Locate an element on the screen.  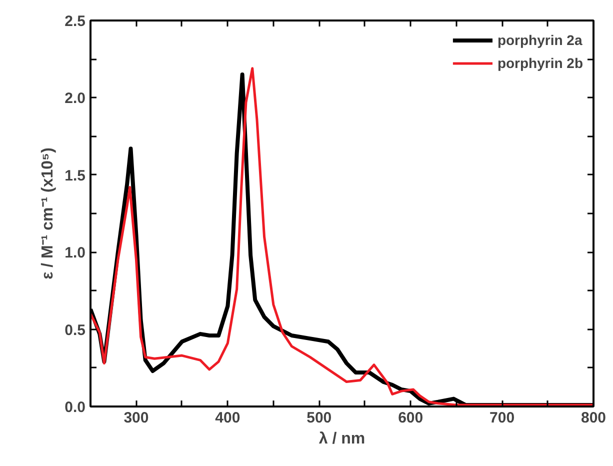
x-tick-label: 300 is located at coordinates (136, 418).